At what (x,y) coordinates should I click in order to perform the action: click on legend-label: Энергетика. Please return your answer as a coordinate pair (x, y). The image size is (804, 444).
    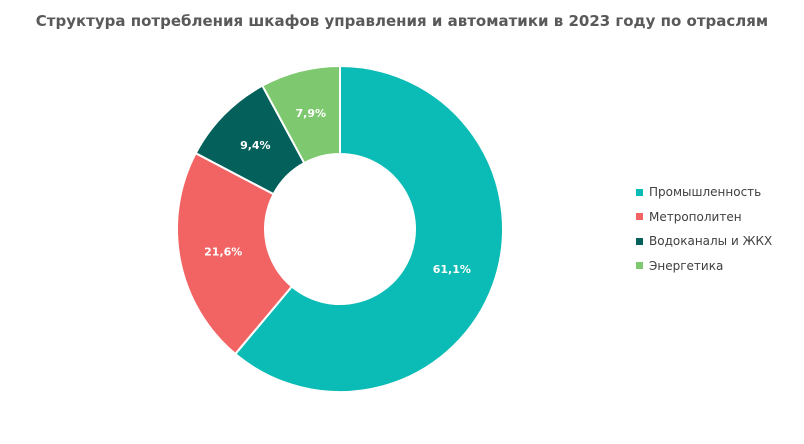
    Looking at the image, I should click on (686, 265).